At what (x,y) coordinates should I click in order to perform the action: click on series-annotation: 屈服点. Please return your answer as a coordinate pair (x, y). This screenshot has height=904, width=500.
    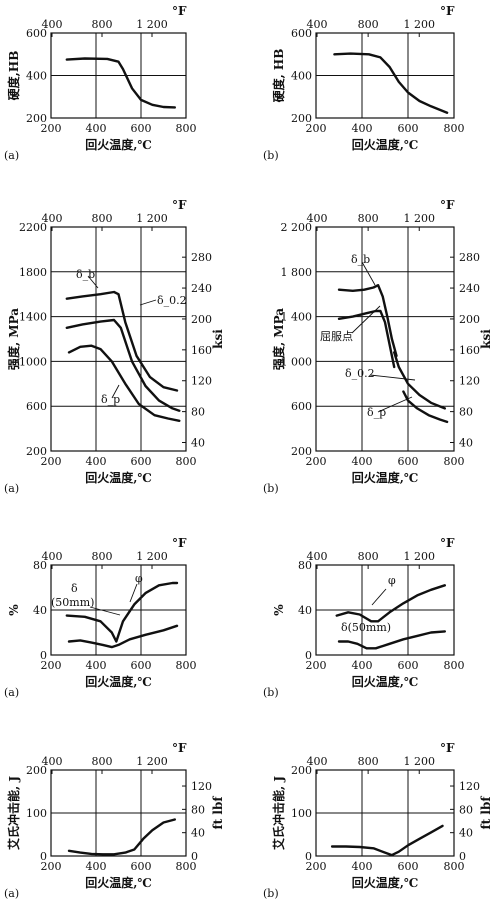
    Looking at the image, I should click on (336, 336).